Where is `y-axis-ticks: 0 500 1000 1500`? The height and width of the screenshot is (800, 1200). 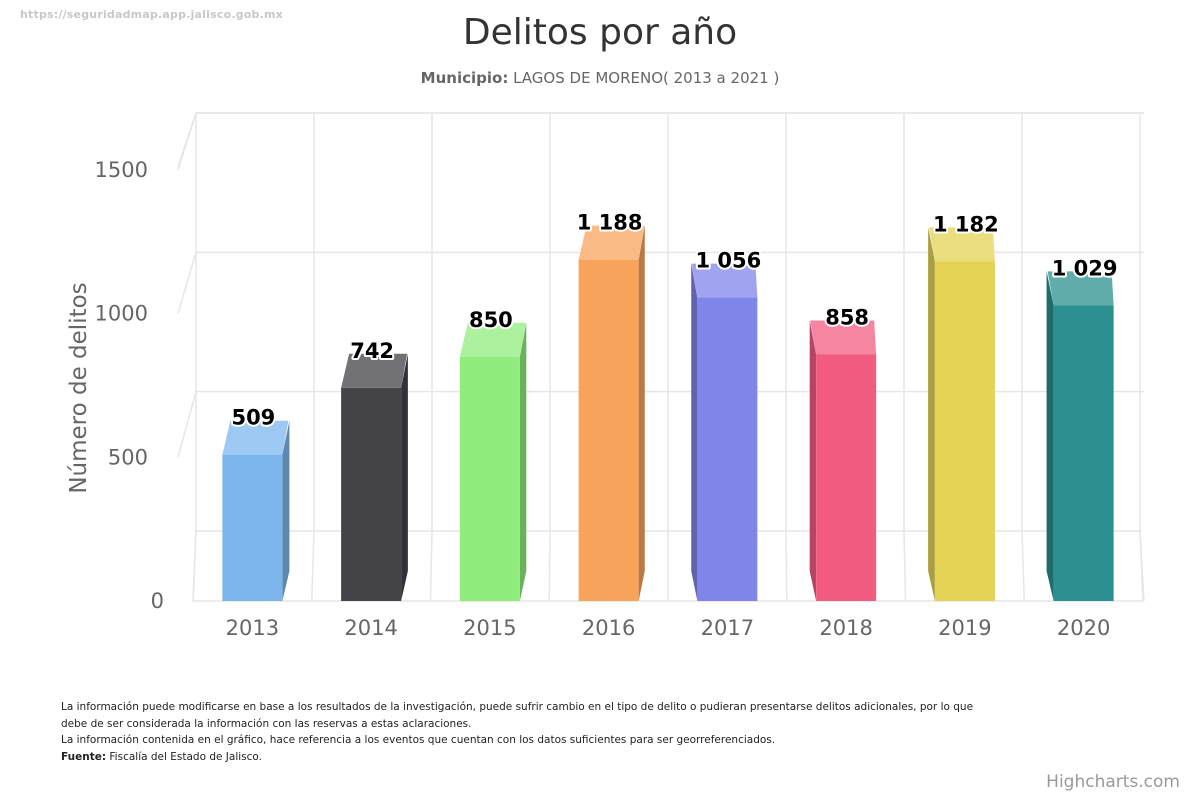 y-axis-ticks: 0 500 1000 1500 is located at coordinates (129, 385).